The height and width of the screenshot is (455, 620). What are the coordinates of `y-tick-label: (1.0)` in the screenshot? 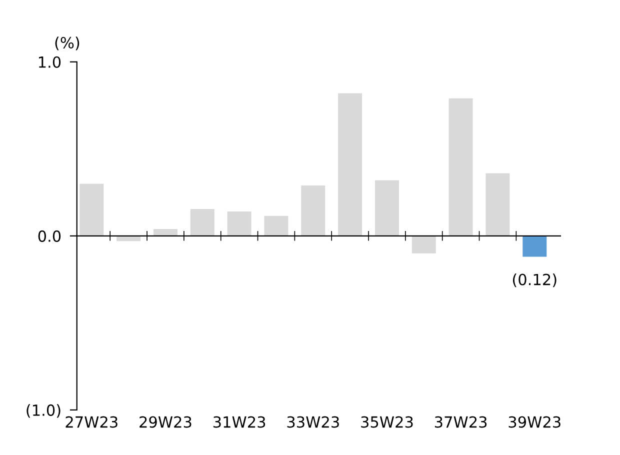 It's located at (43, 411).